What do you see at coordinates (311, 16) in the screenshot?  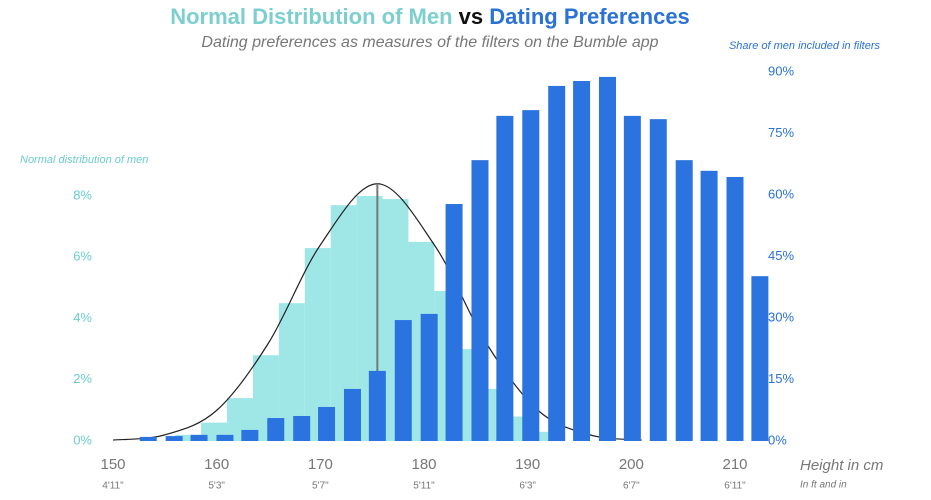 I see `title-part: Normal Distribution of Men` at bounding box center [311, 16].